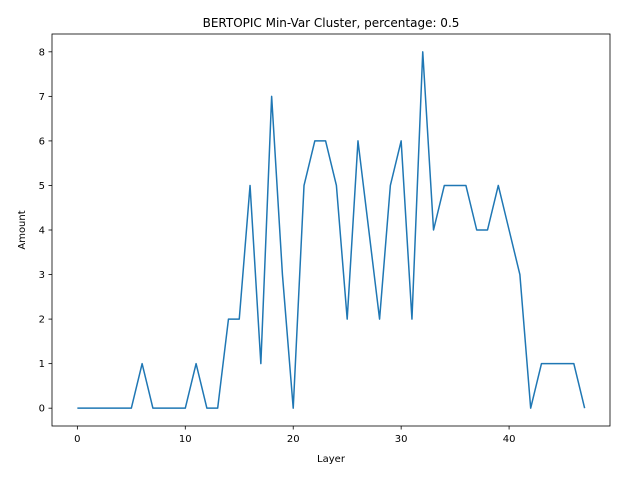  I want to click on y-tick-label: 8, so click(42, 52).